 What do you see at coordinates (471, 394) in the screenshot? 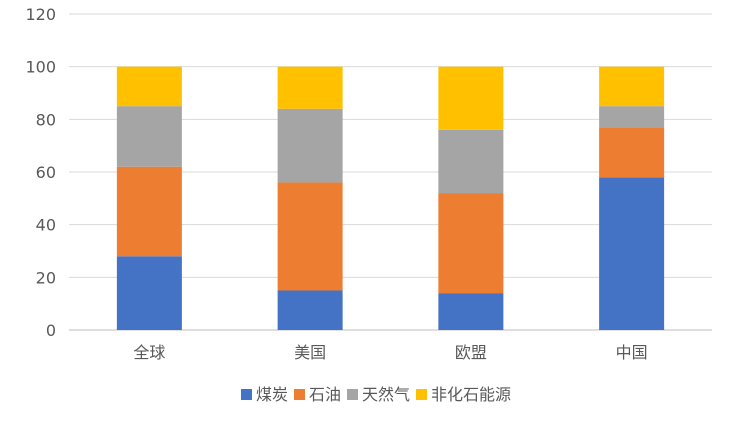
I see `legend-label: 非化石能源` at bounding box center [471, 394].